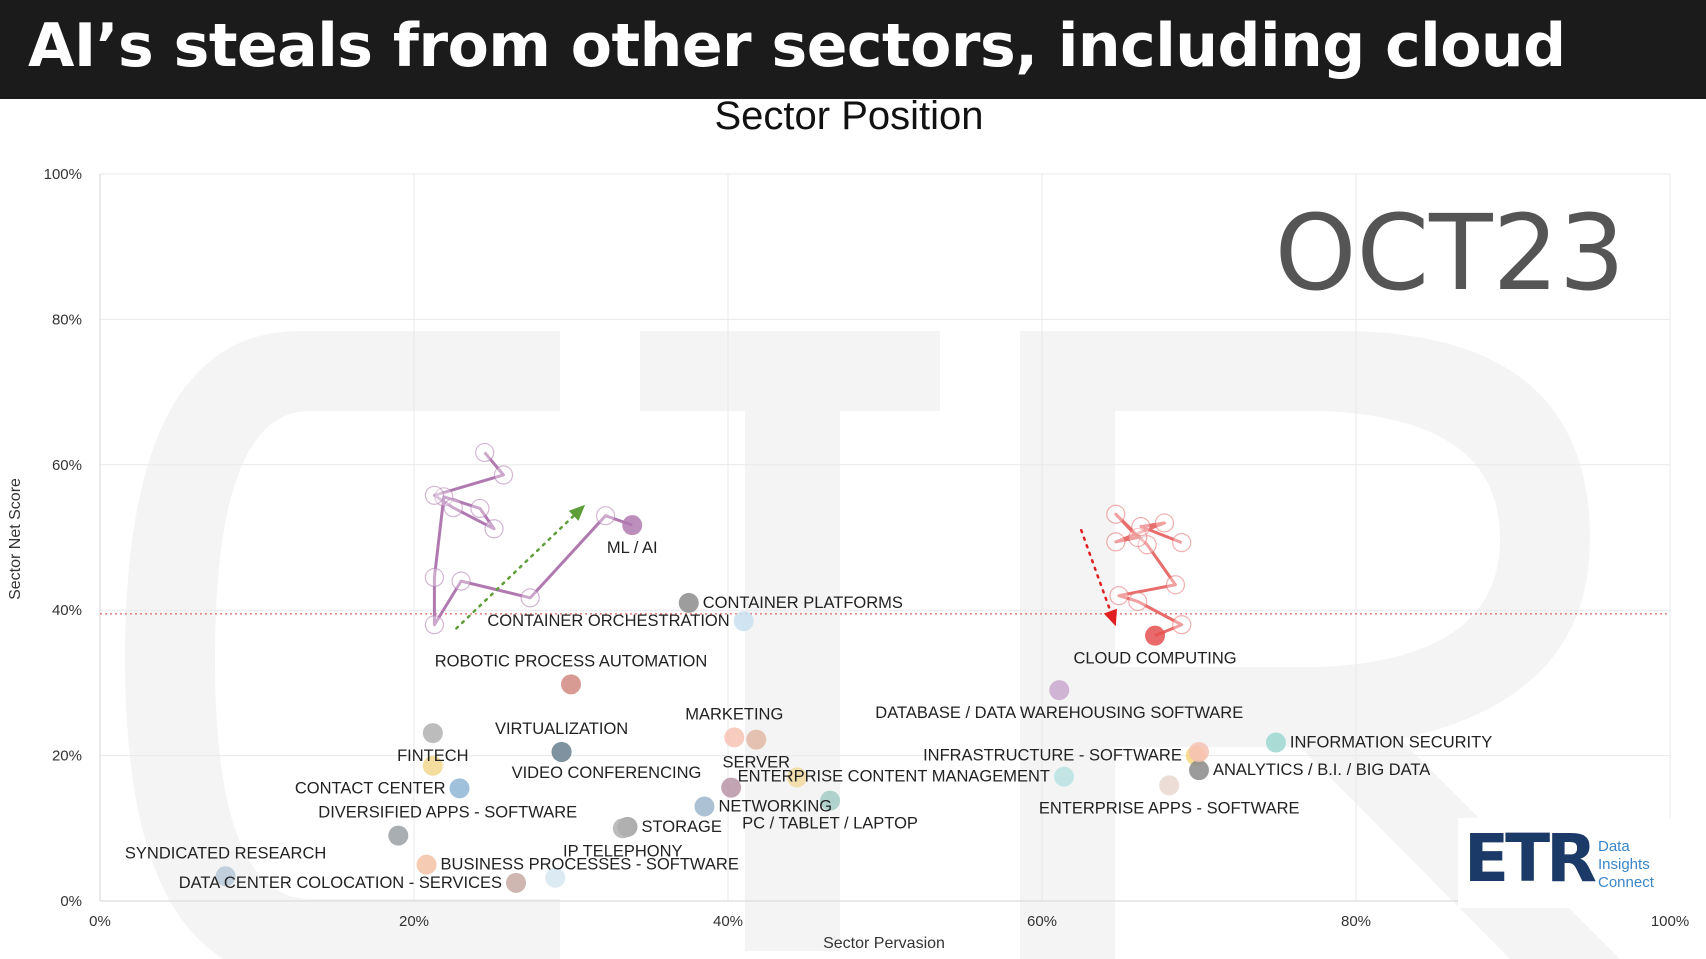 Image resolution: width=1706 pixels, height=959 pixels. What do you see at coordinates (1154, 659) in the screenshot?
I see `data-label: CLOUD COMPUTING` at bounding box center [1154, 659].